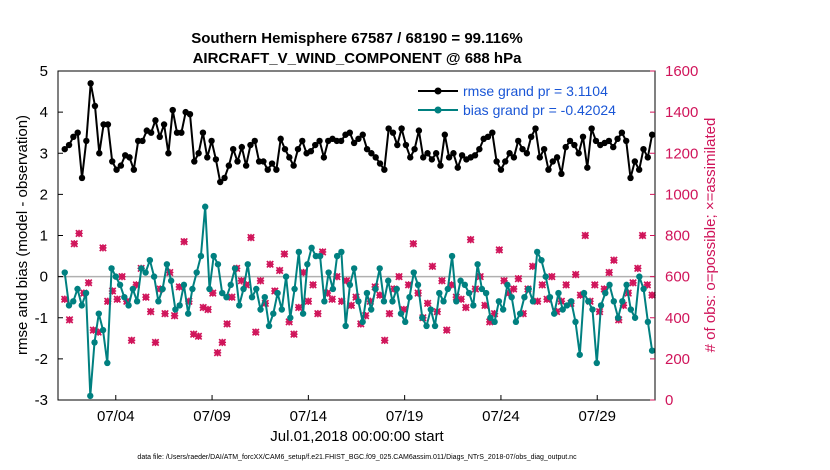 The width and height of the screenshot is (830, 470). What do you see at coordinates (710, 235) in the screenshot?
I see `right-y-axis-label: # of obs: o=possible; ×=assimilated` at bounding box center [710, 235].